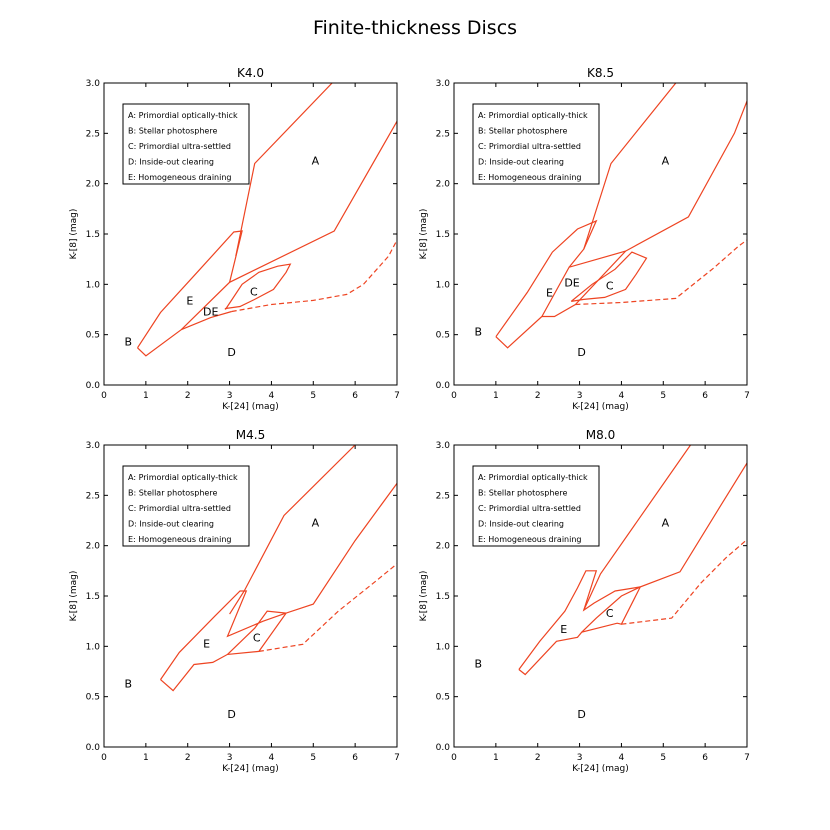  I want to click on panel-title: M8.0, so click(600, 435).